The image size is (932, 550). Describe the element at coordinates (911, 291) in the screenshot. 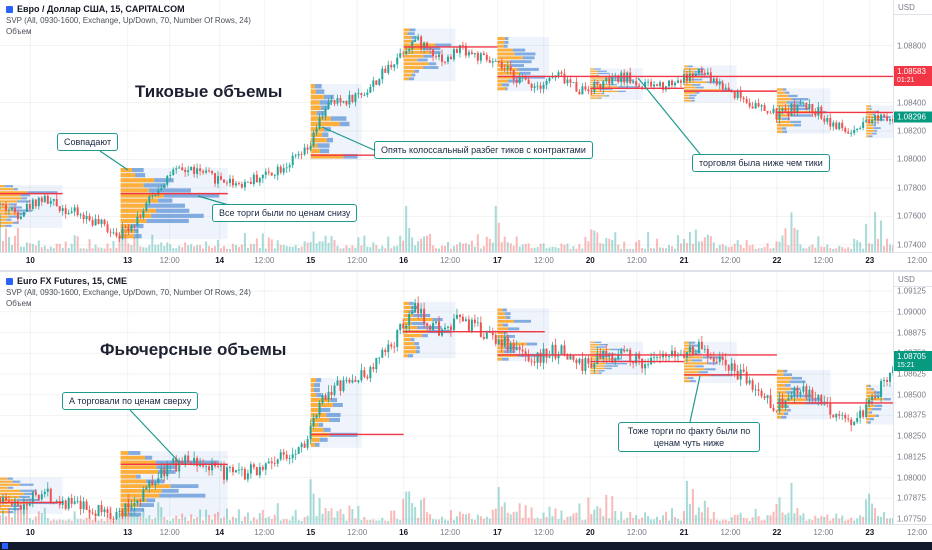

I see `price-label: 1.09125` at that location.